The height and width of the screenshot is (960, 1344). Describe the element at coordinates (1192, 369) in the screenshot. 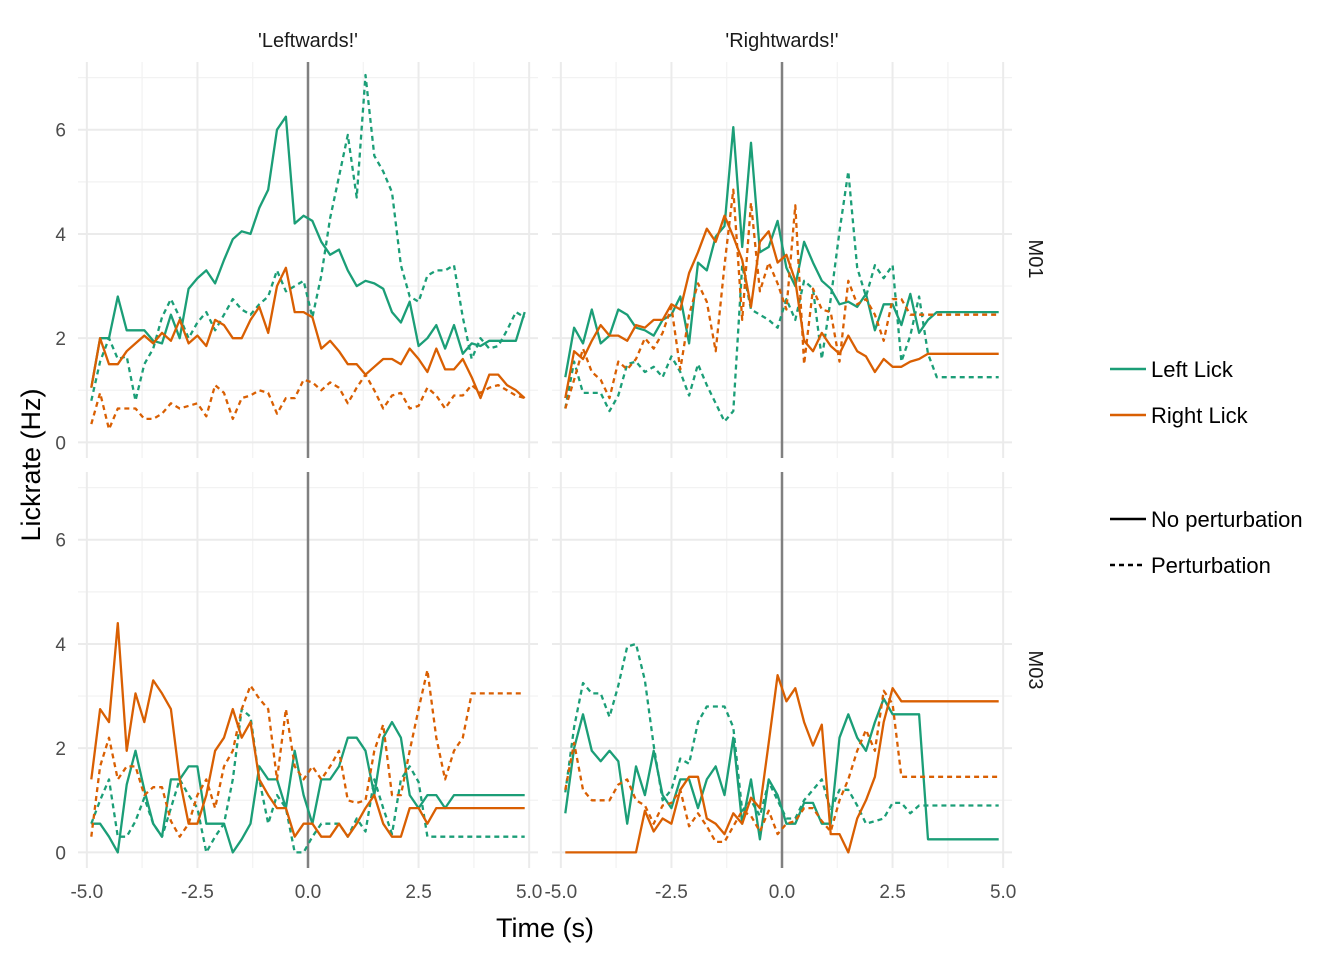

I see `legend-label-left-lick: Left Lick` at that location.